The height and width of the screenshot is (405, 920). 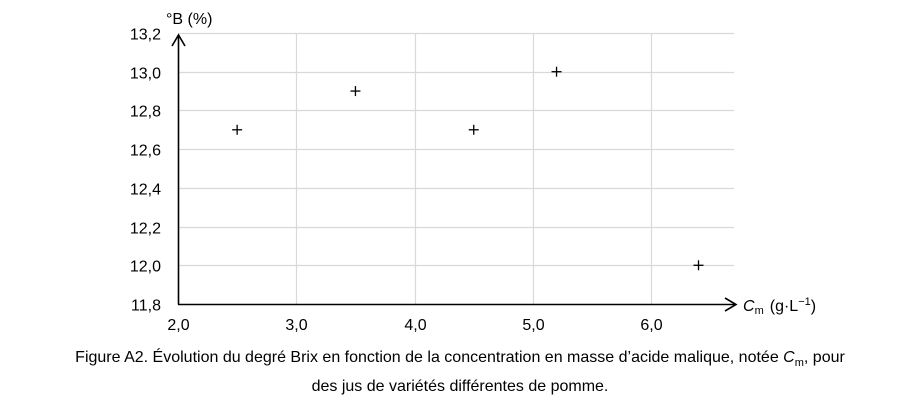 I want to click on x-tick-label: 4,0, so click(x=415, y=325).